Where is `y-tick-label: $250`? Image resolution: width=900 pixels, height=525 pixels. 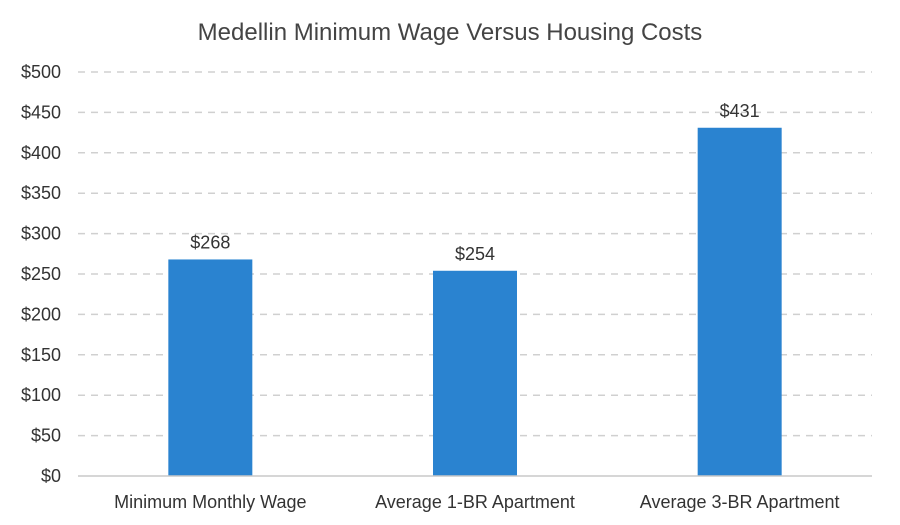 y-tick-label: $250 is located at coordinates (41, 274).